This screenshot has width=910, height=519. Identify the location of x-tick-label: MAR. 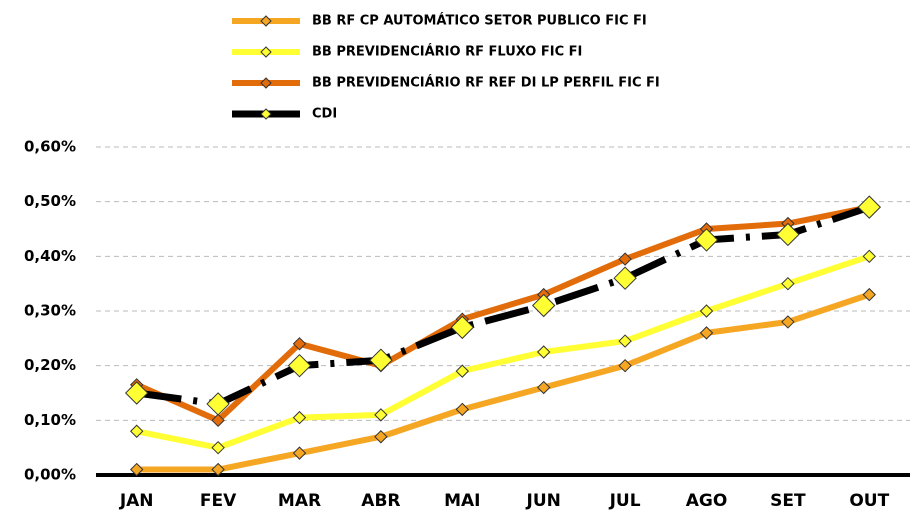
(299, 501).